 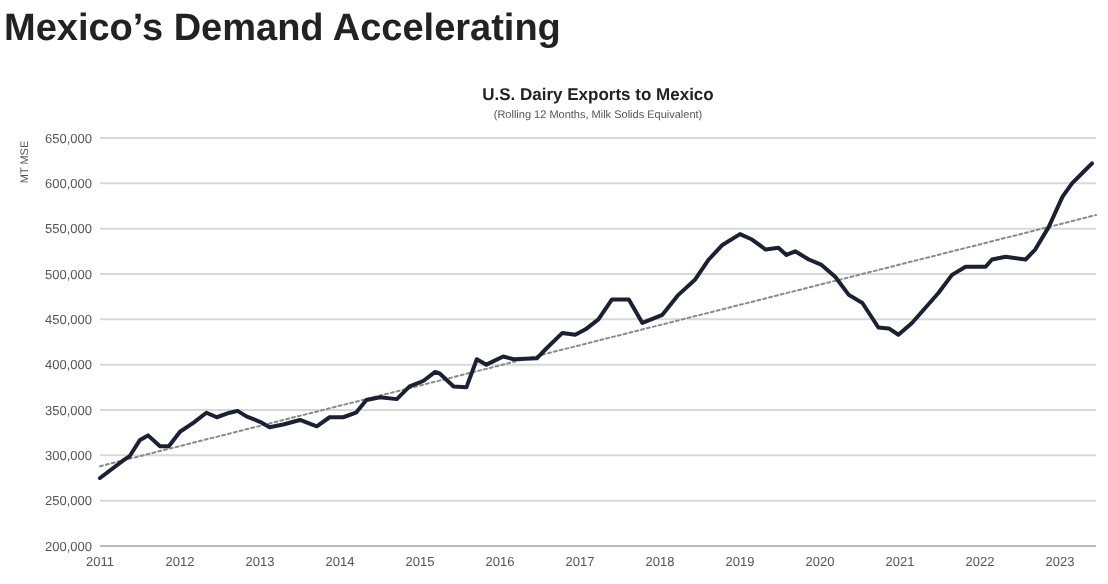 I want to click on chart-subtitle: U.S. Dairy Exports to Mexico, so click(x=598, y=94).